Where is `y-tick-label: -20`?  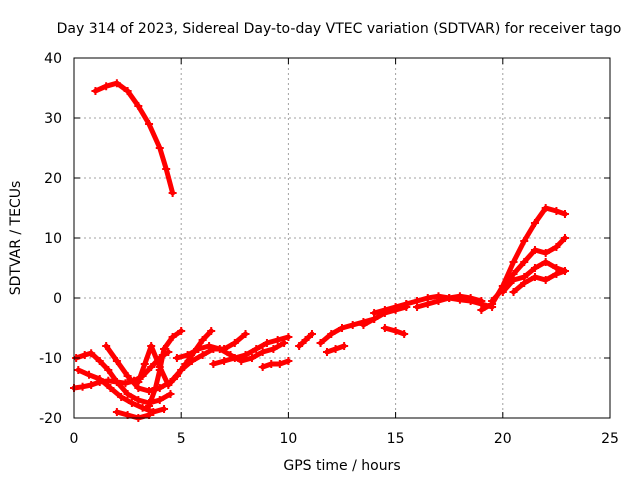 y-tick-label: -20 is located at coordinates (50, 419).